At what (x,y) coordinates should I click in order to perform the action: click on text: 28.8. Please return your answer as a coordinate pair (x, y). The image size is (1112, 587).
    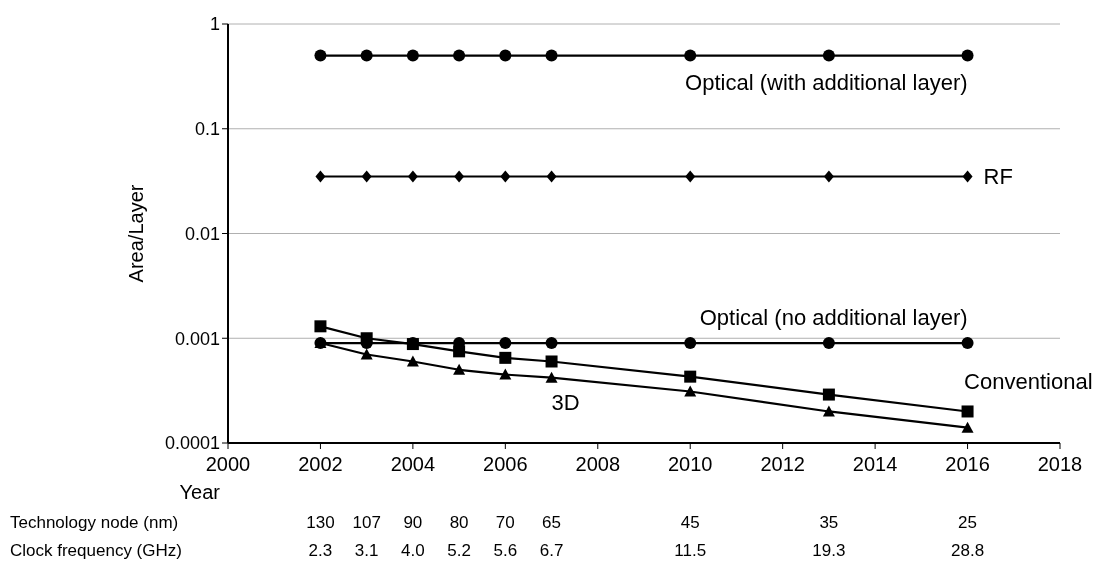
    Looking at the image, I should click on (968, 551).